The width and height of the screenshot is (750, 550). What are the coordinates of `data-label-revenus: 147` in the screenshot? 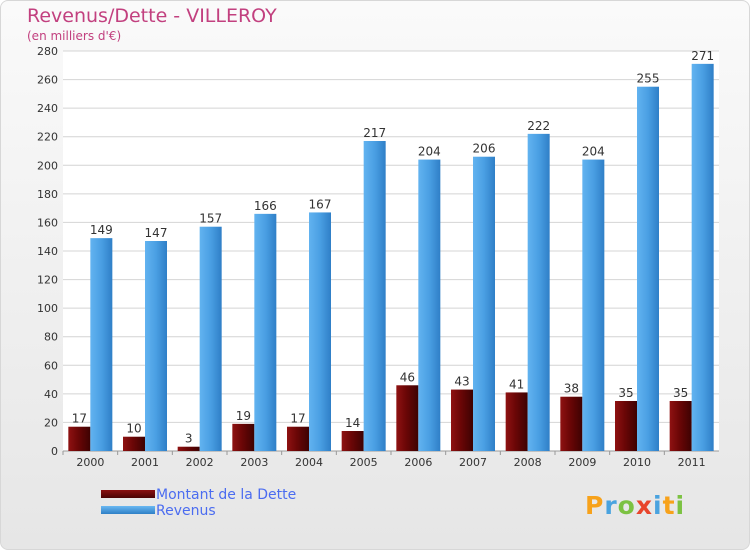 It's located at (156, 233).